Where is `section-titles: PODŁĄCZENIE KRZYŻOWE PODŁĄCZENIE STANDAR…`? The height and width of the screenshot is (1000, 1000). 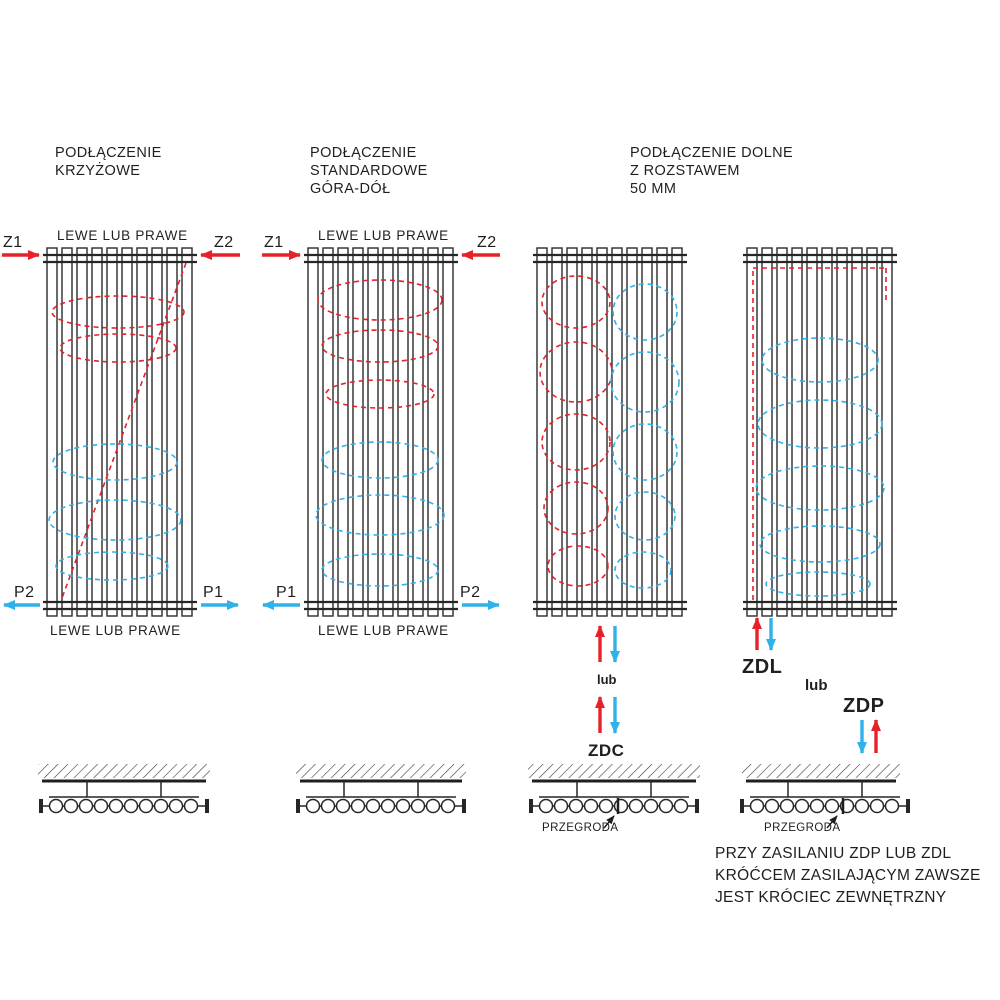
section-titles: PODŁĄCZENIE KRZYŻOWE PODŁĄCZENIE STANDAR… is located at coordinates (424, 171).